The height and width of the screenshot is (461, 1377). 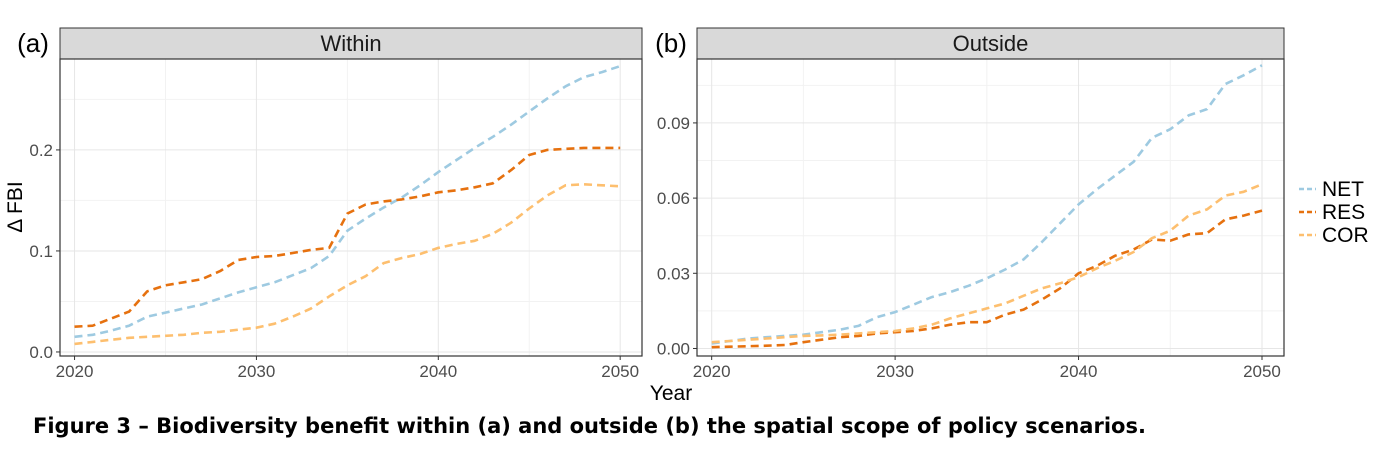 What do you see at coordinates (671, 43) in the screenshot?
I see `panel-tag: (b)` at bounding box center [671, 43].